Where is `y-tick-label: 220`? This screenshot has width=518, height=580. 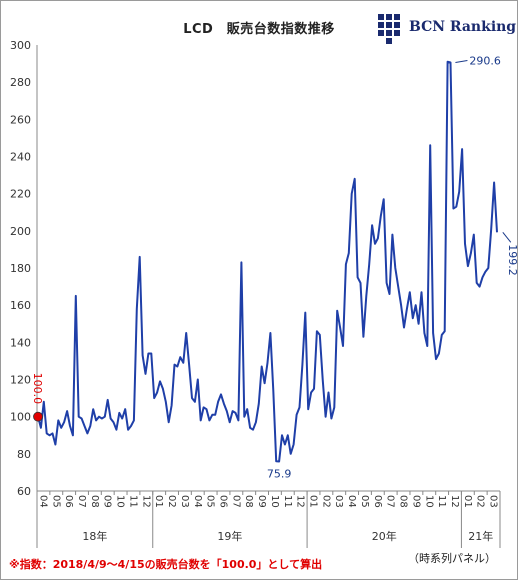
y-tick-label: 220 is located at coordinates (20, 194).